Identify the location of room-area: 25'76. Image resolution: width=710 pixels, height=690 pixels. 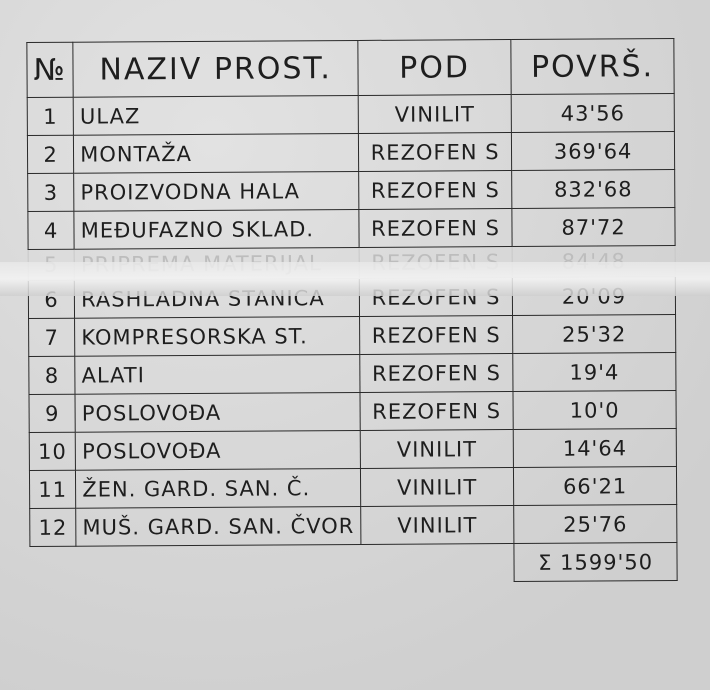
(595, 524).